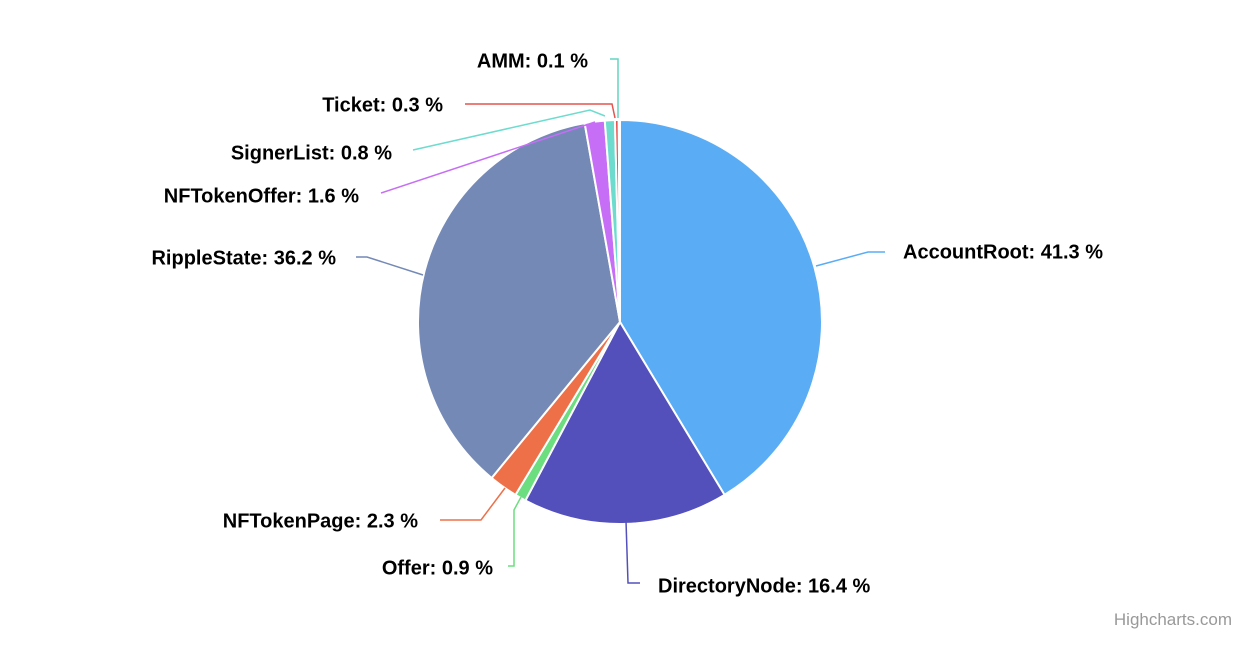  What do you see at coordinates (619, 220) in the screenshot?
I see `pie-slice-amm` at bounding box center [619, 220].